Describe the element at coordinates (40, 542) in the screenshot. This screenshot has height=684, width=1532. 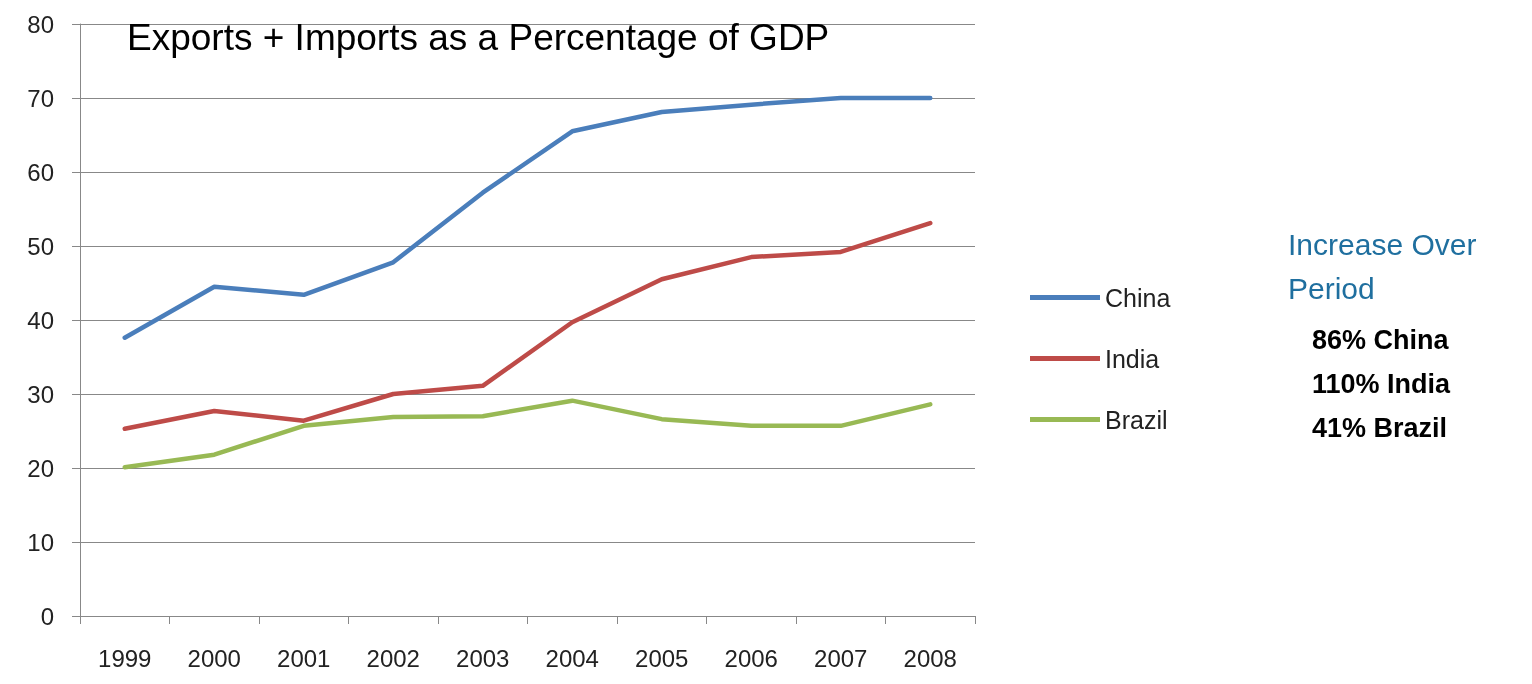
I see `y-tick-label: 10` at that location.